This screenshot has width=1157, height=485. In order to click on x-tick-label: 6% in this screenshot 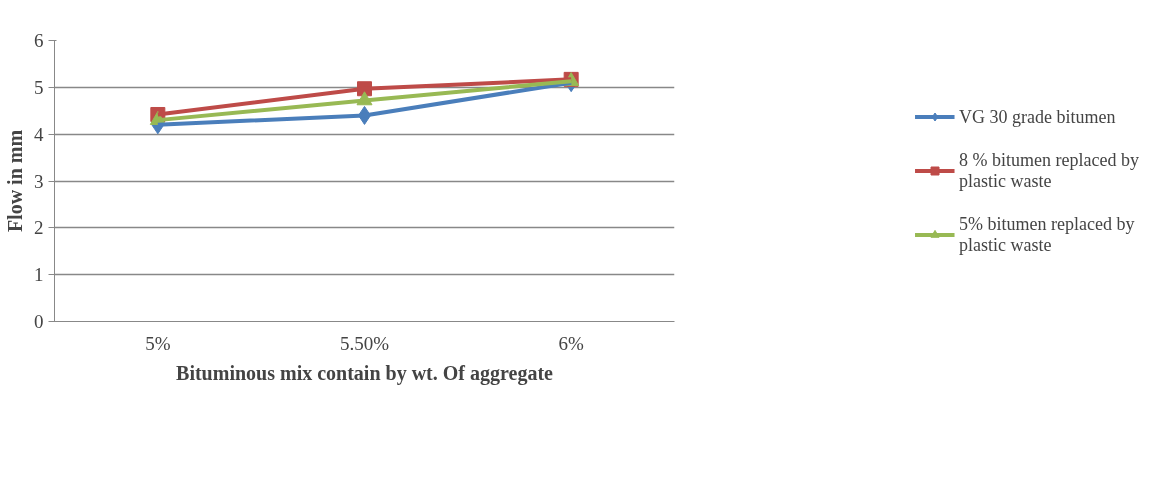, I will do `click(571, 343)`.